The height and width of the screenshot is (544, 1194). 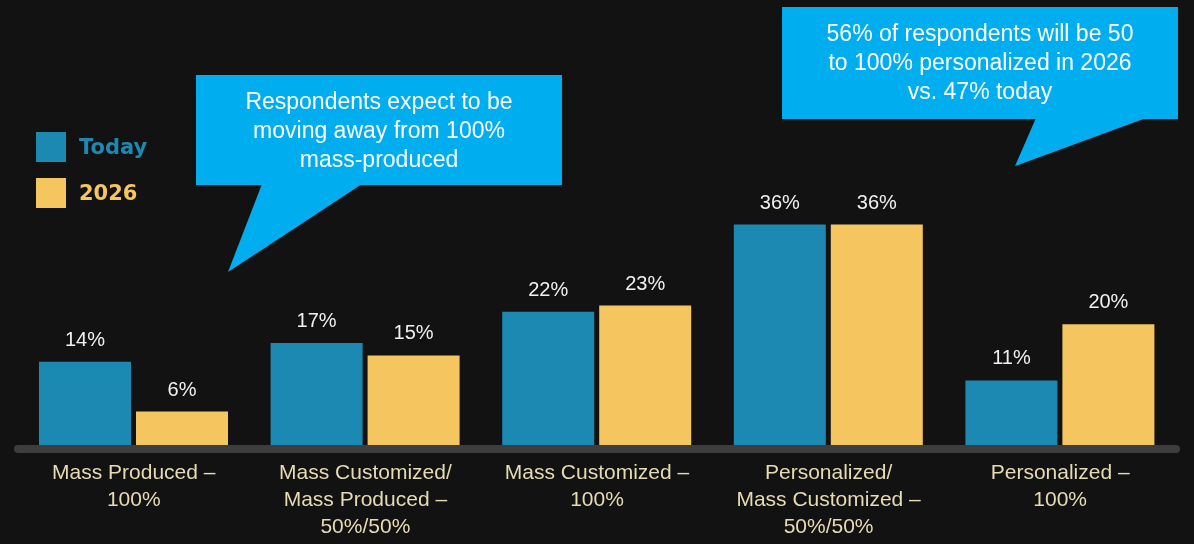 I want to click on data-label: 15%, so click(x=413, y=332).